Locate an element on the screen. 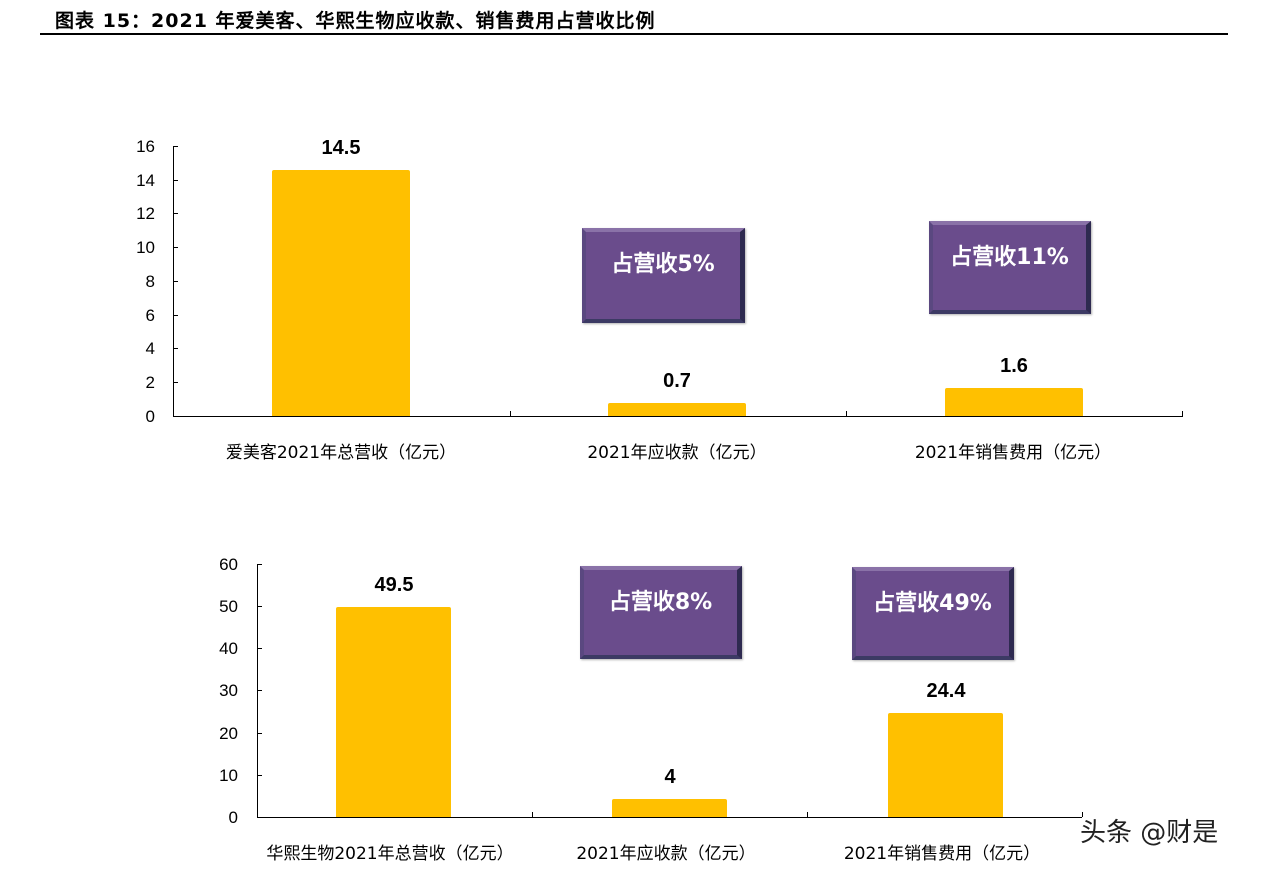 This screenshot has width=1275, height=873. y-tick-label: 30 is located at coordinates (228, 690).